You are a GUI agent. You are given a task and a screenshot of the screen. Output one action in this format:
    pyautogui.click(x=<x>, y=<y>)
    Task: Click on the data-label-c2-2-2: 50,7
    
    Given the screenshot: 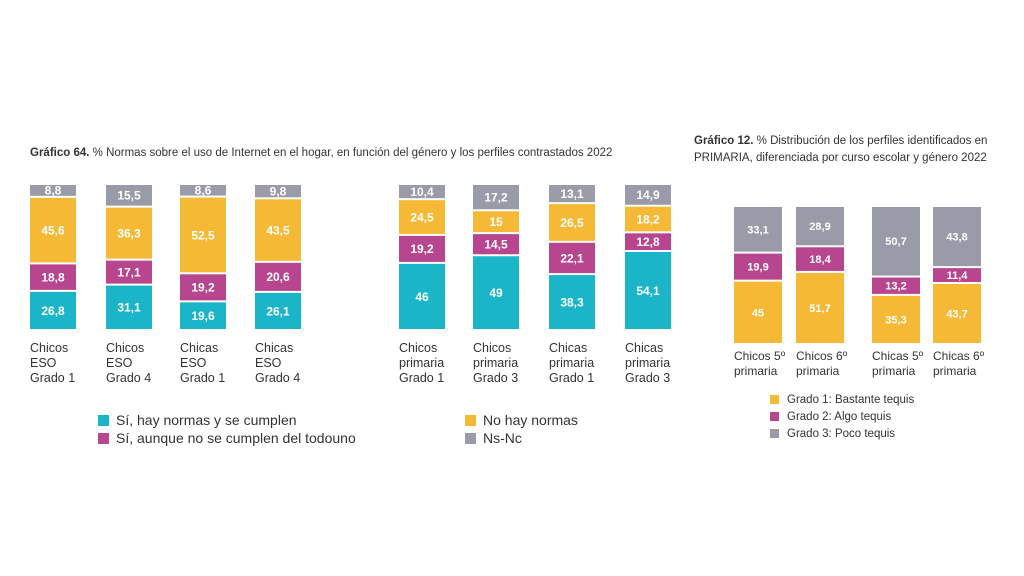 What is the action you would take?
    pyautogui.click(x=895, y=242)
    